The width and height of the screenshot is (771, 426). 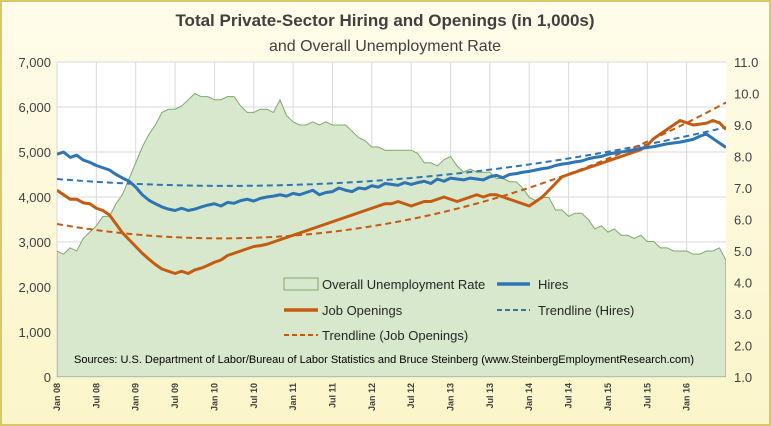 What do you see at coordinates (34, 197) in the screenshot?
I see `y-left-tick-label: 4,000` at bounding box center [34, 197].